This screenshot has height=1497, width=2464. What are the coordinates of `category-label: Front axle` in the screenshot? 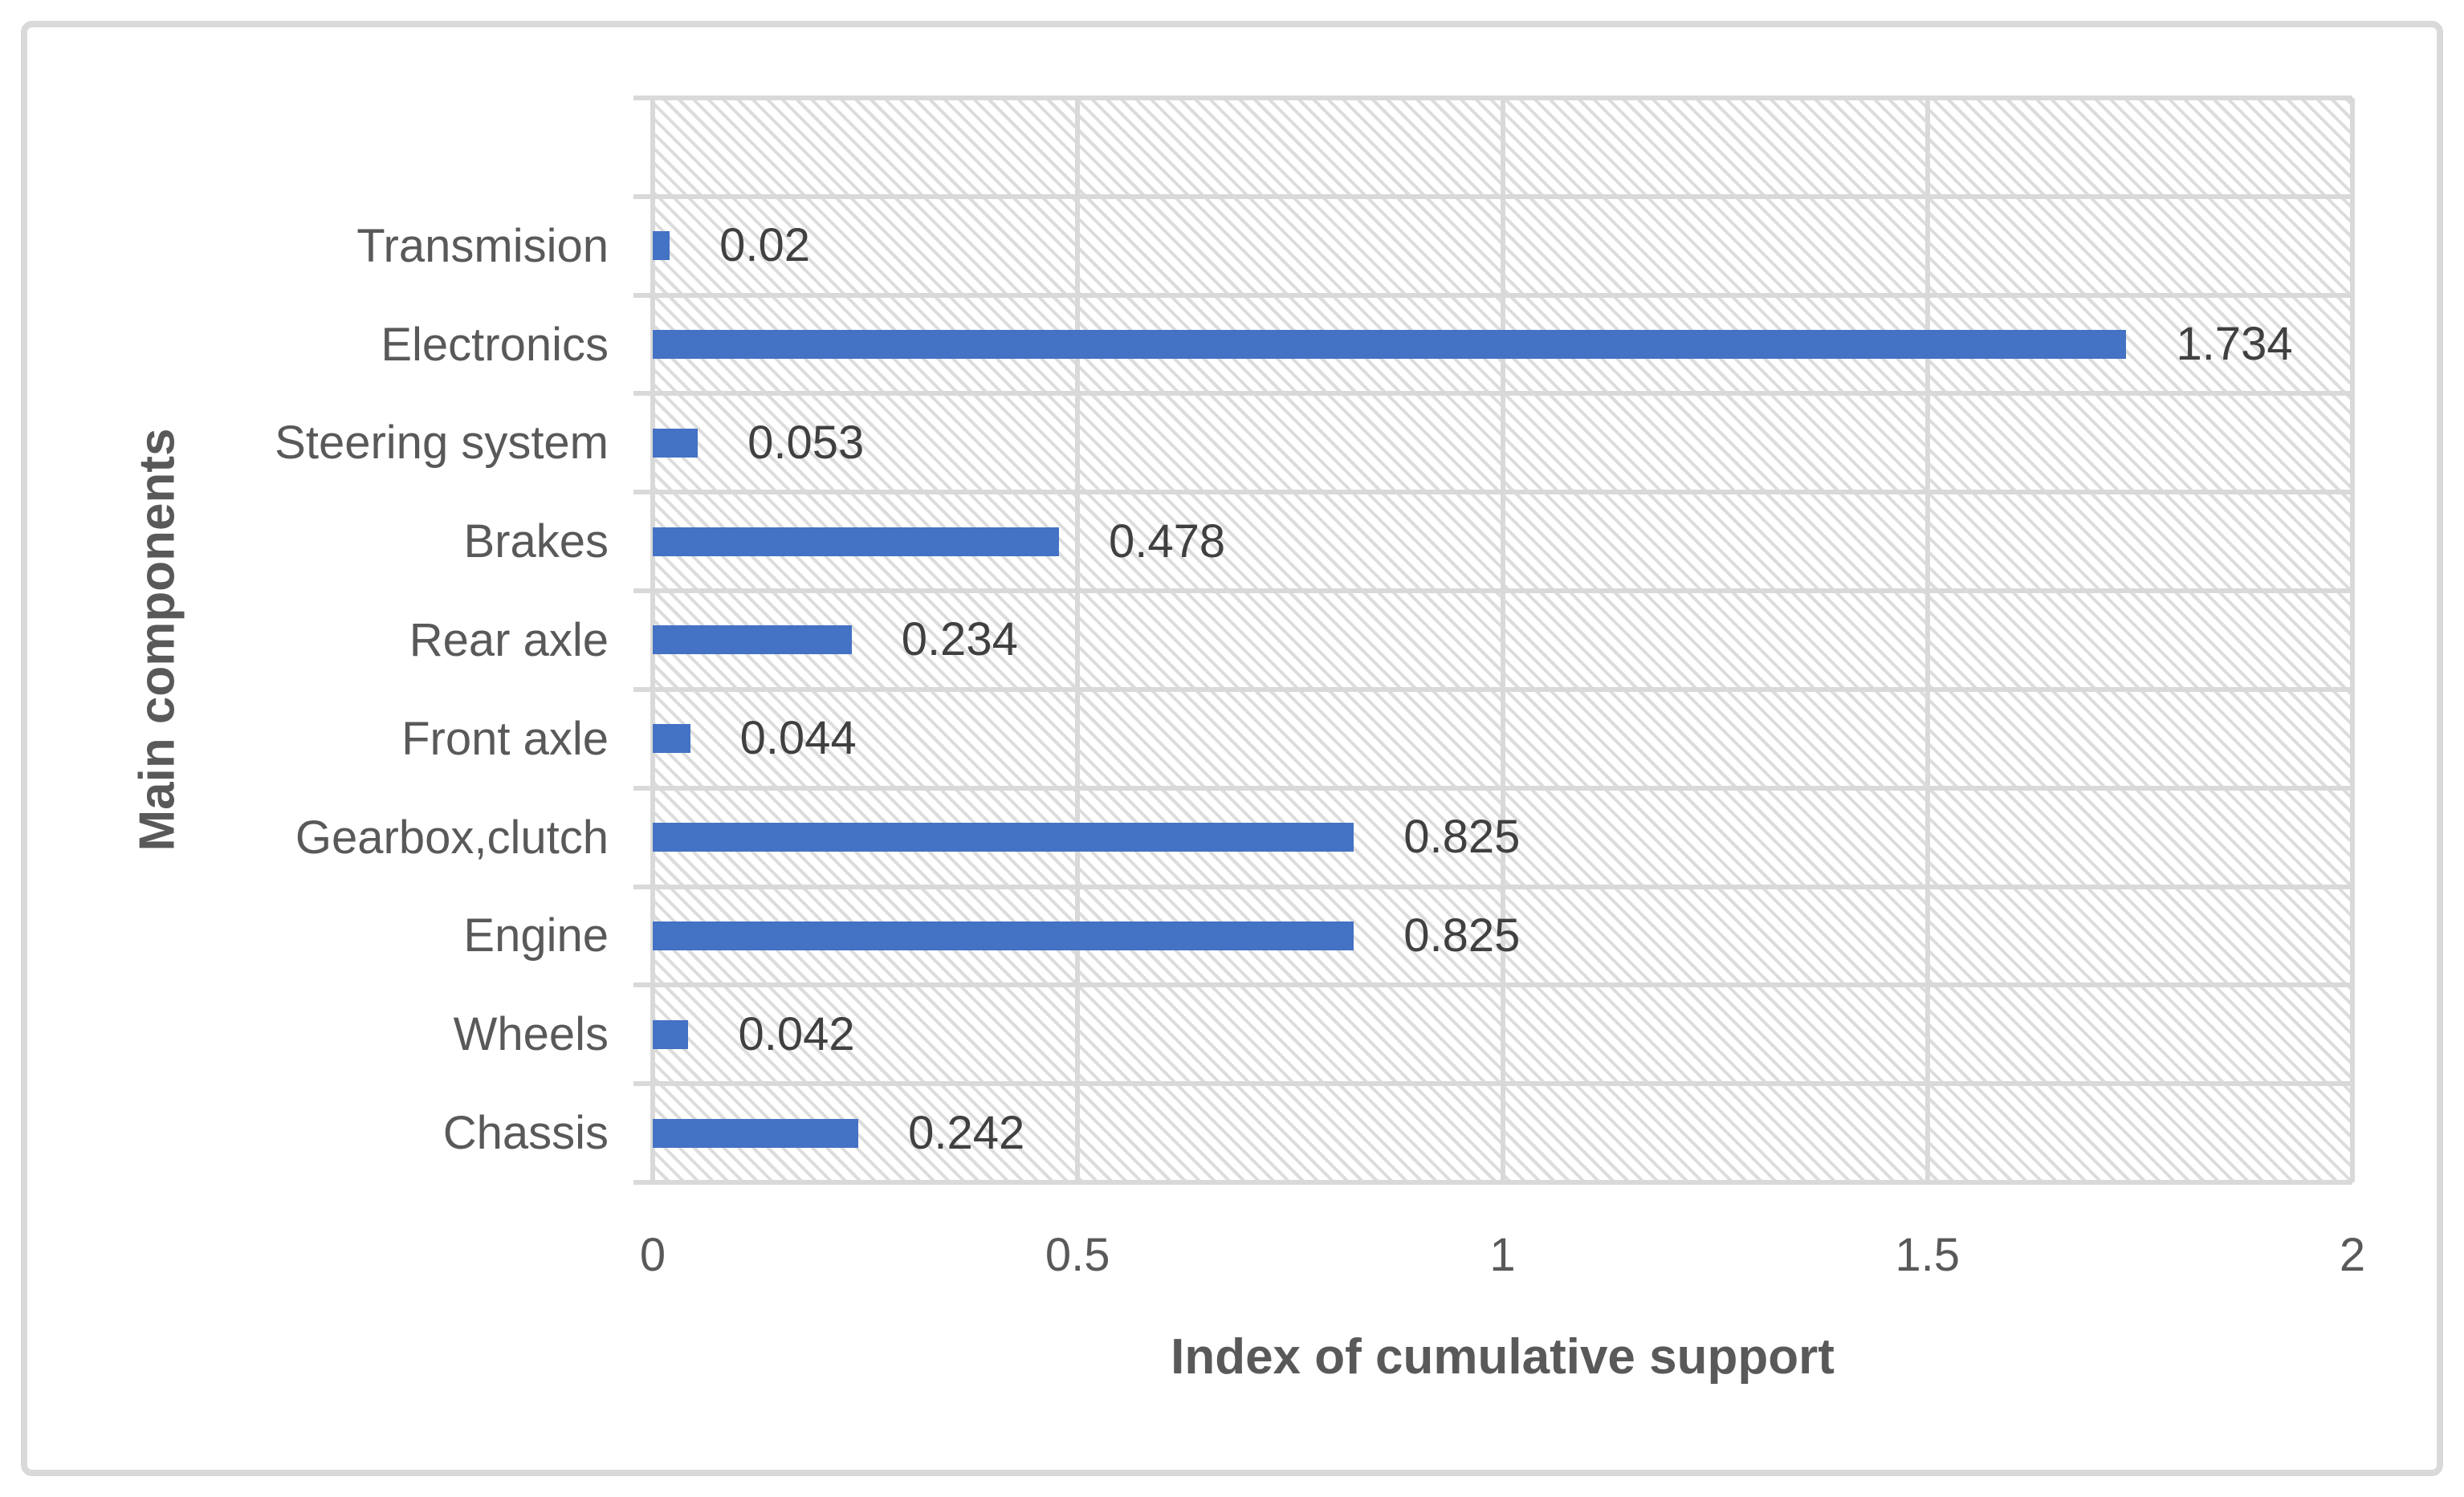 It's located at (505, 739).